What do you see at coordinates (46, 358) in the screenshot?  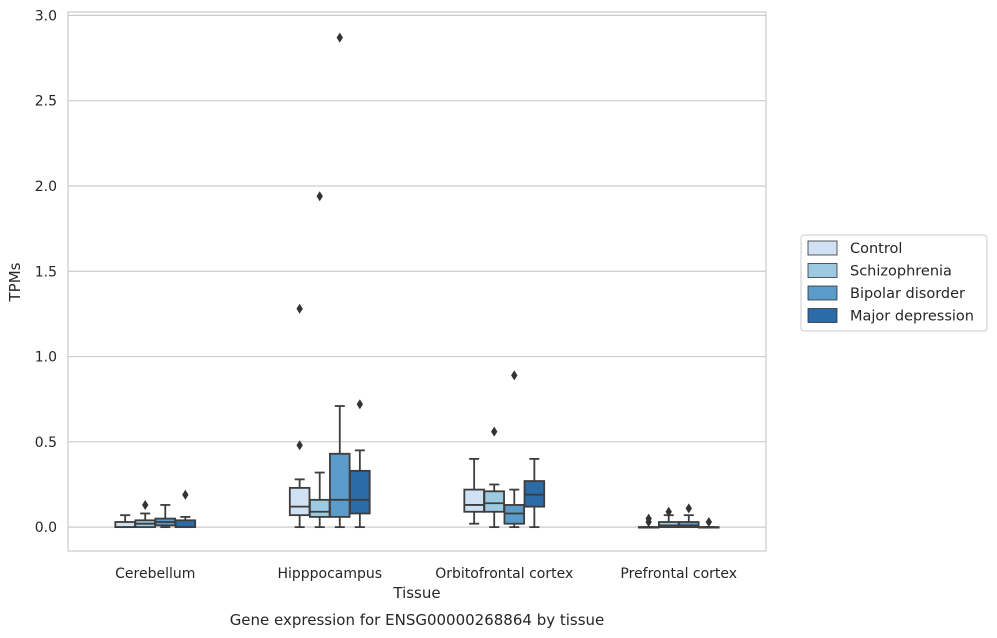 I see `y-tick-label: 1.0` at bounding box center [46, 358].